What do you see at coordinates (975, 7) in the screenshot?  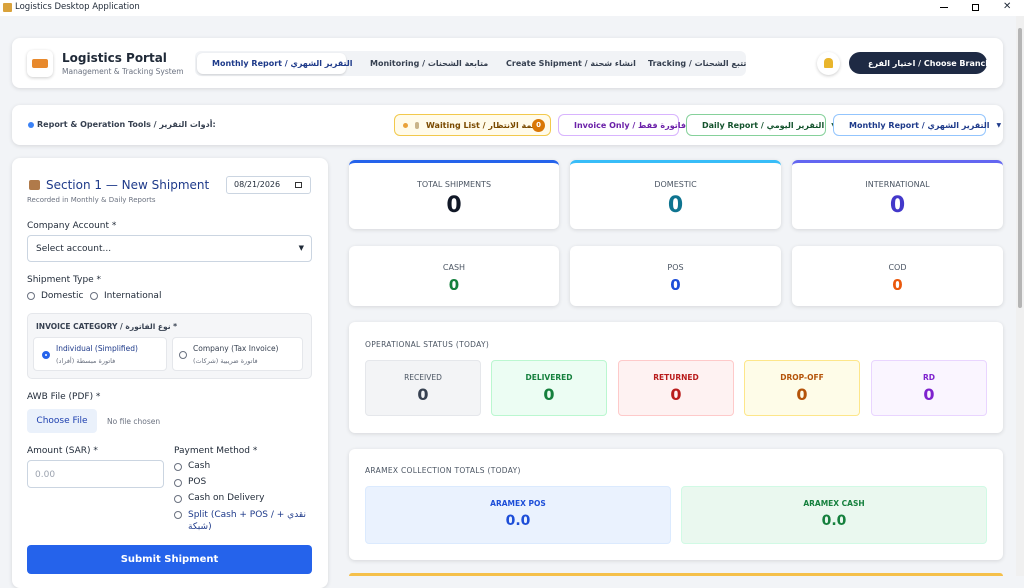 I see `maximize-button` at bounding box center [975, 7].